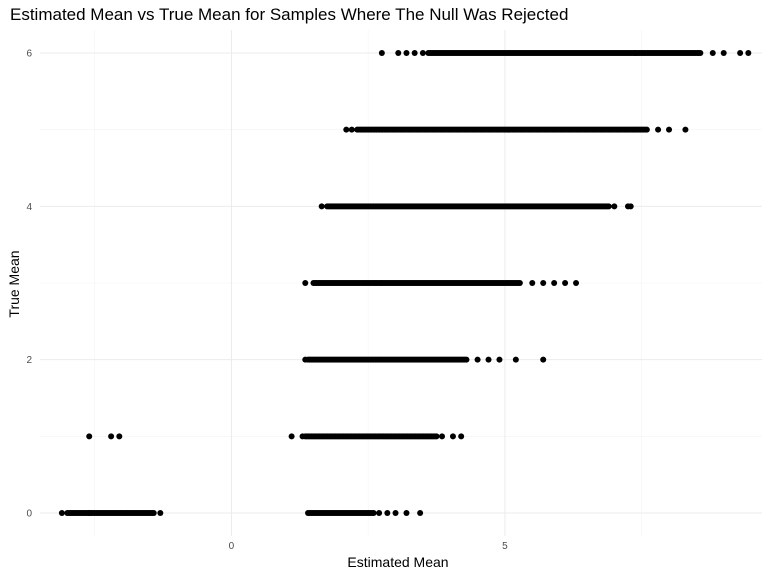 This screenshot has width=768, height=576. What do you see at coordinates (29, 360) in the screenshot?
I see `y-tick-label-2: 2` at bounding box center [29, 360].